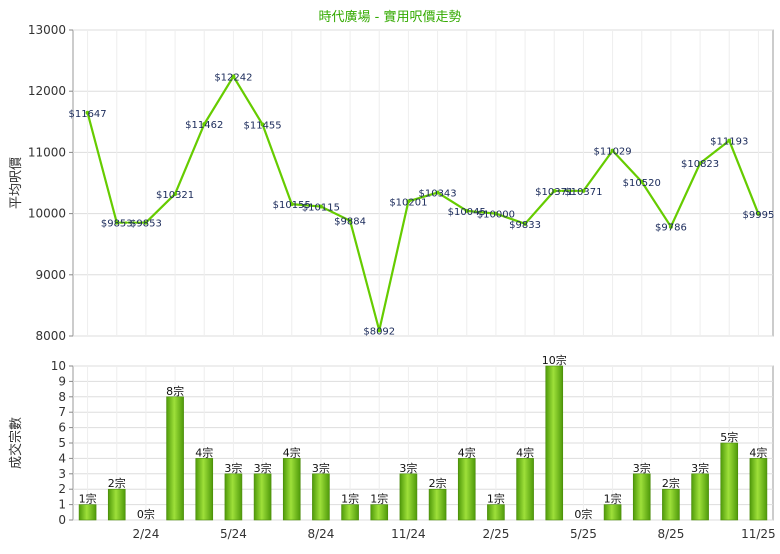 The height and width of the screenshot is (554, 780). I want to click on price-data-label: $11462, so click(204, 125).